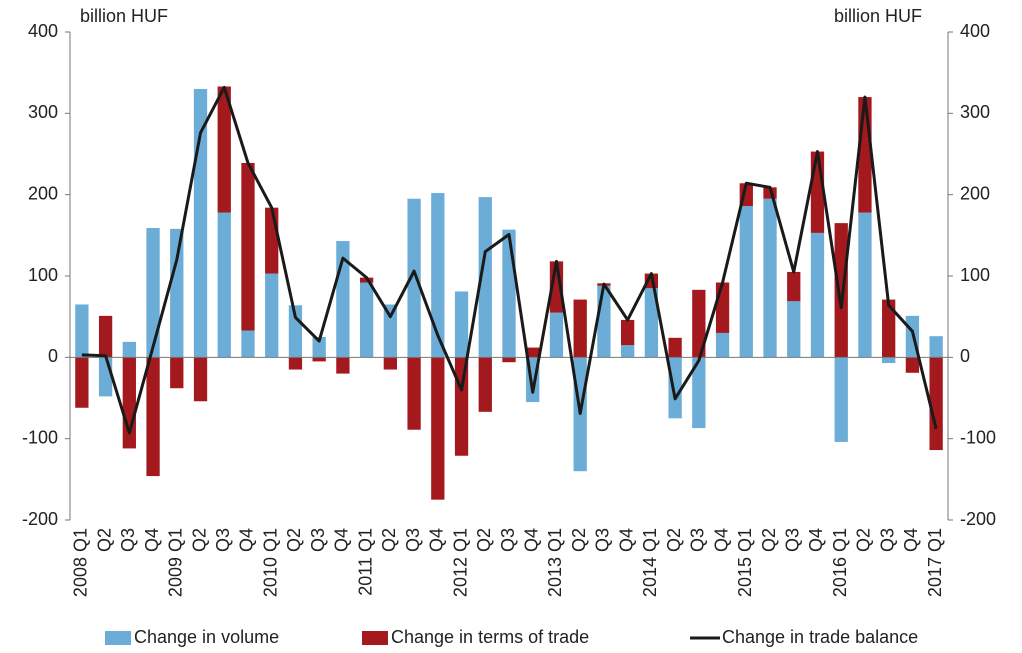 Image resolution: width=1022 pixels, height=653 pixels. I want to click on x-tick-label: 2014 Q1, so click(650, 562).